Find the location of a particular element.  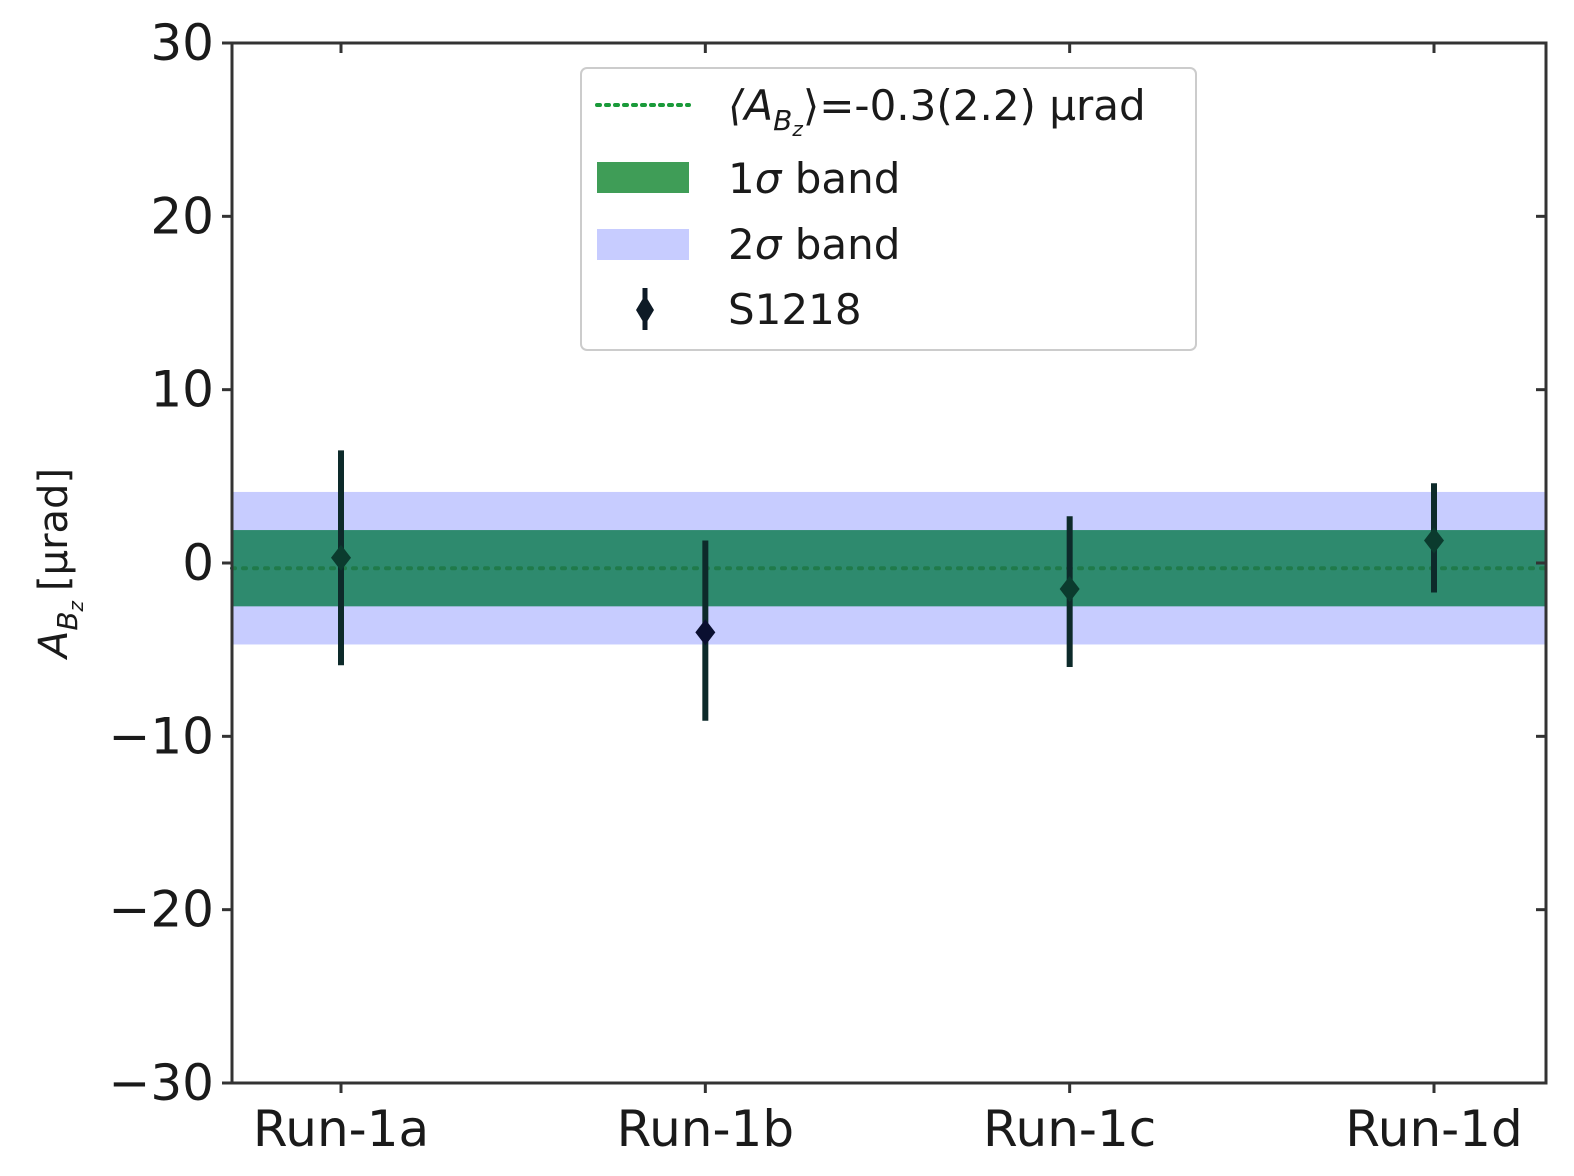

y-tick-label: 0 is located at coordinates (198, 563).